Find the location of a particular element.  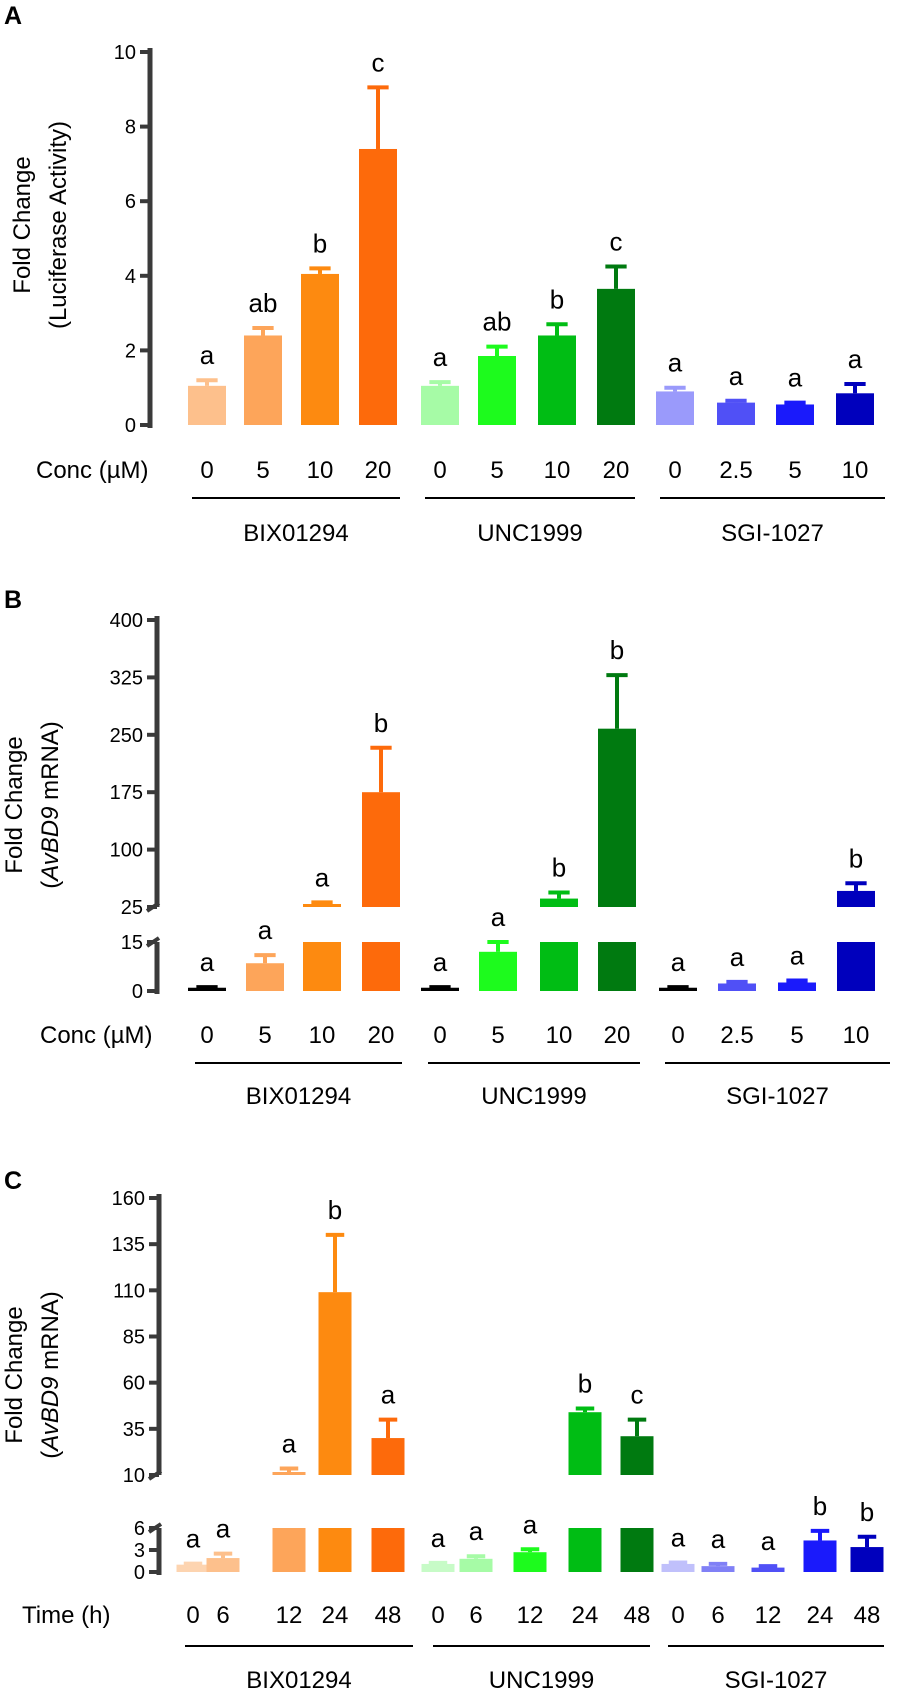

panel-b-y-label-part: mRNA) is located at coordinates (50, 763).